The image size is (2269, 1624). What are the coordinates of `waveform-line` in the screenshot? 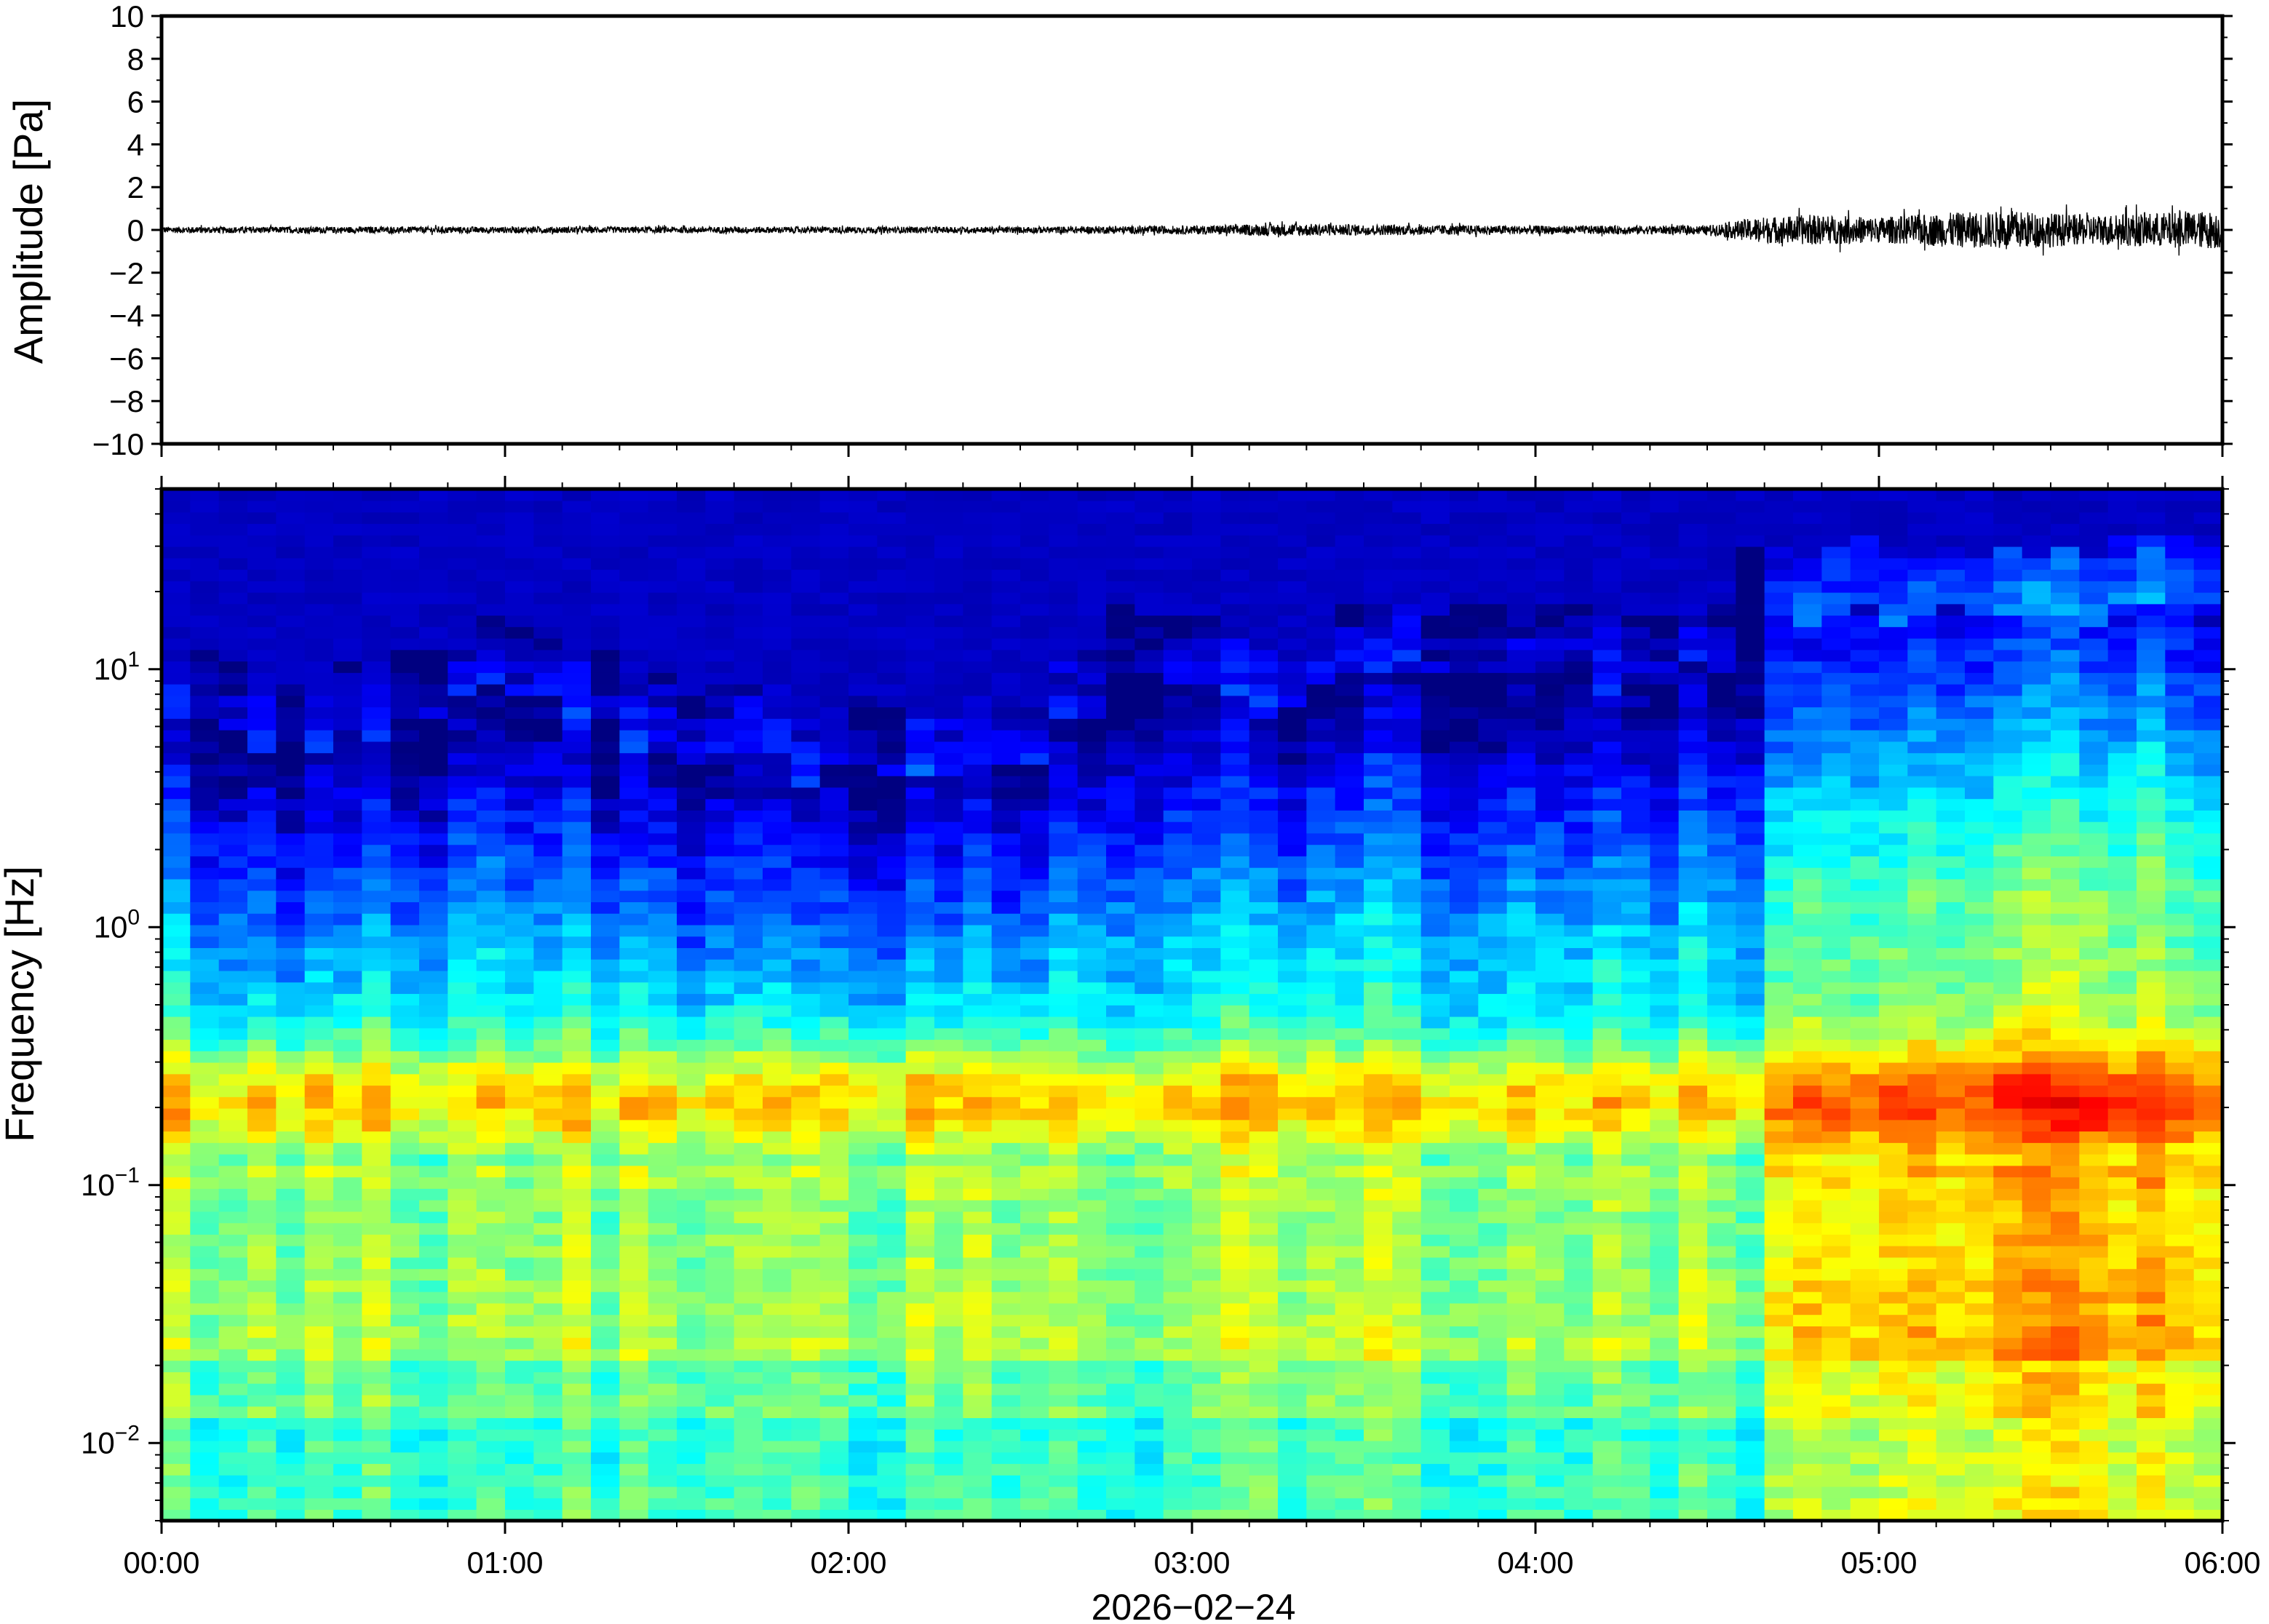 It's located at (1192, 230).